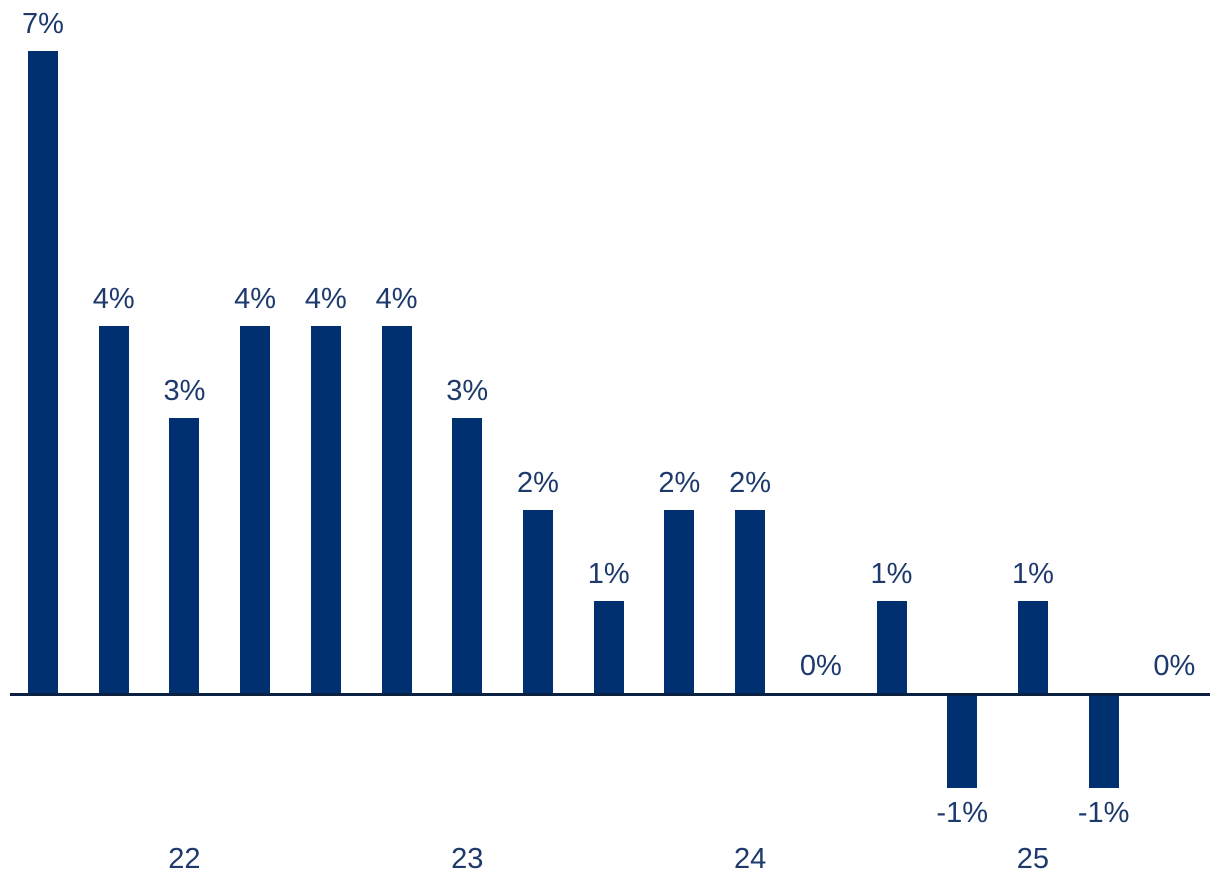  What do you see at coordinates (750, 859) in the screenshot?
I see `x-axis-year-label: 24` at bounding box center [750, 859].